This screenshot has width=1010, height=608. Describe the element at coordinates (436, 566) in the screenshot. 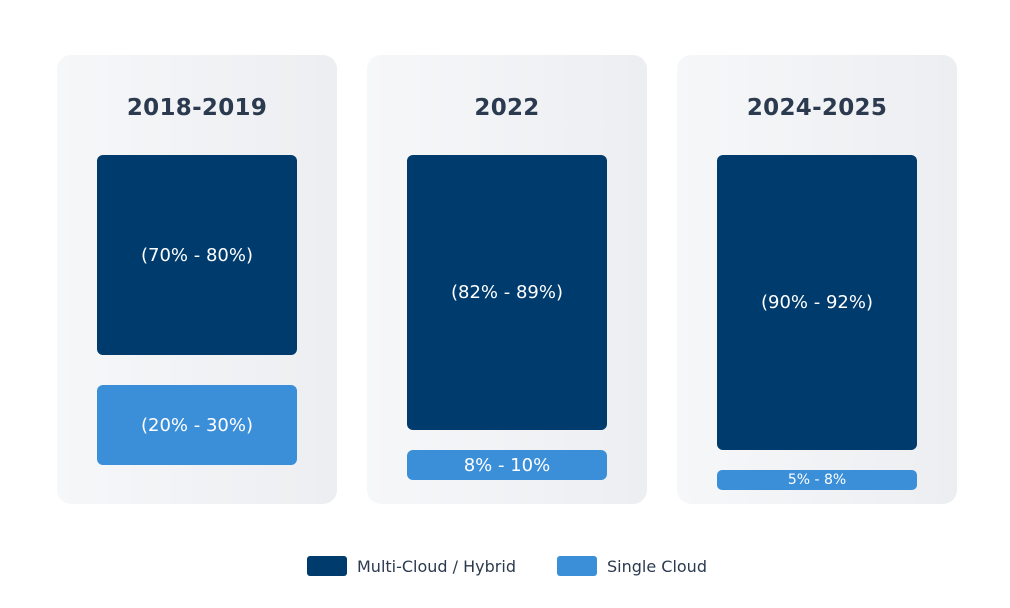

I see `legend-label: Multi-Cloud / Hybrid` at that location.